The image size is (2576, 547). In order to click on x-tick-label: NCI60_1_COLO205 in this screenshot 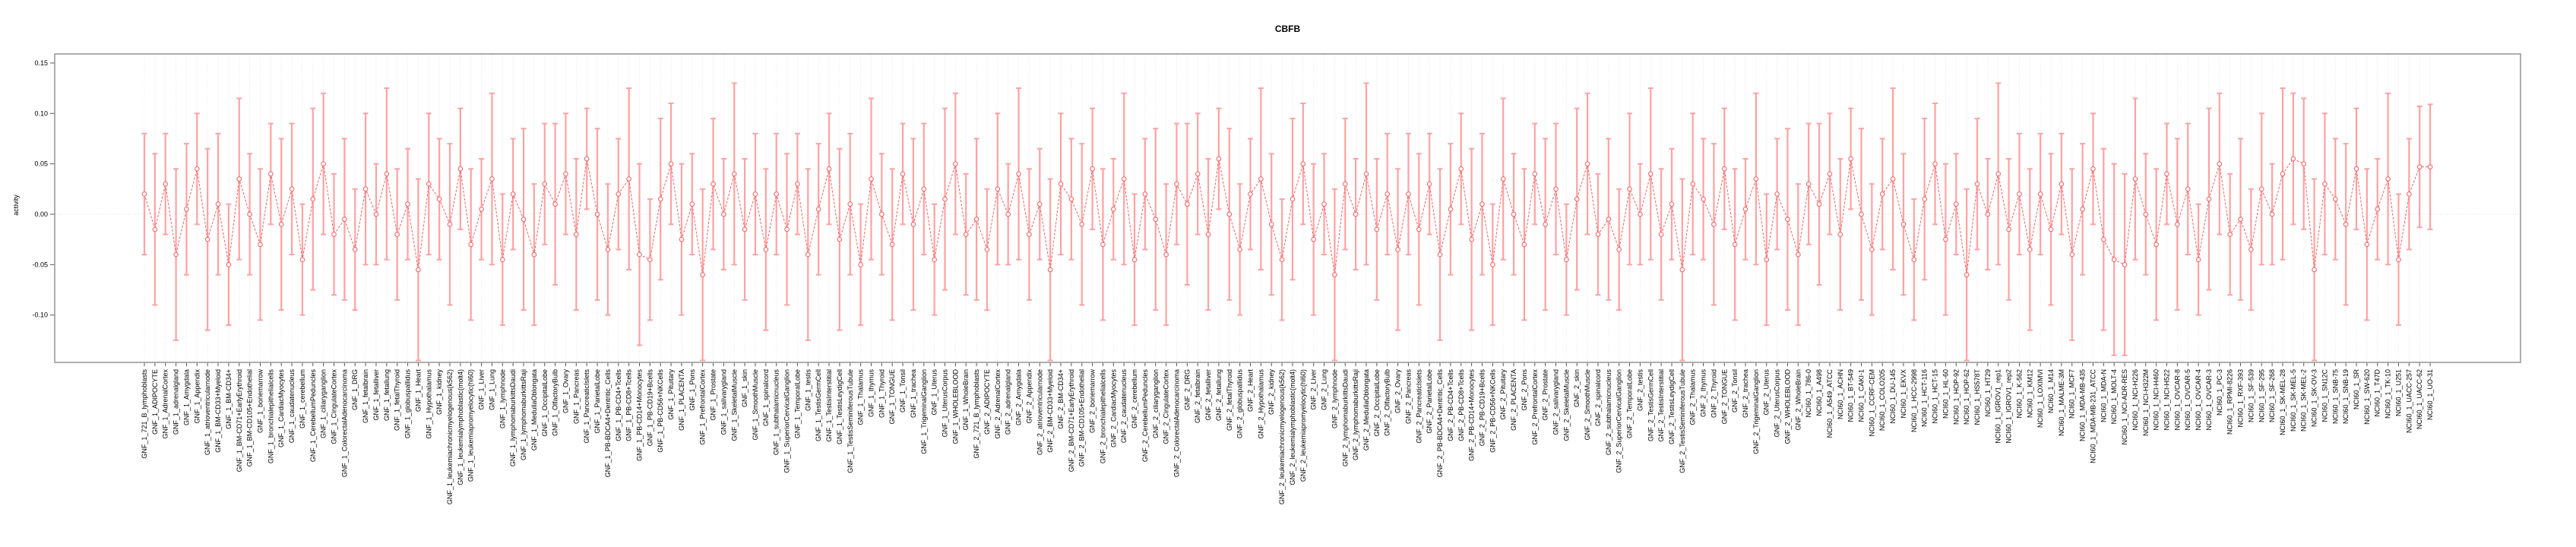, I will do `click(1882, 400)`.